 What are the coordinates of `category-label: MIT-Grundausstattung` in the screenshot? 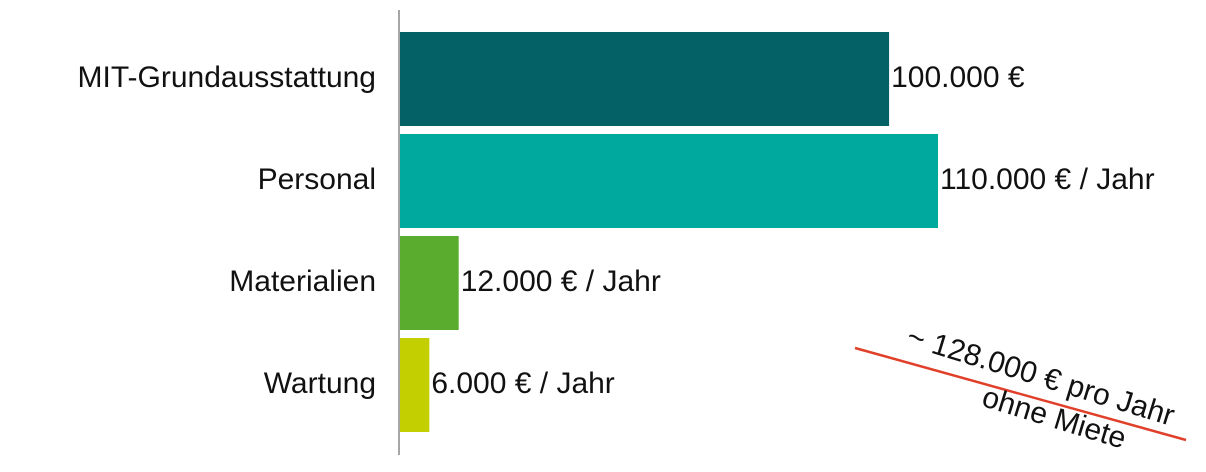 It's located at (227, 77).